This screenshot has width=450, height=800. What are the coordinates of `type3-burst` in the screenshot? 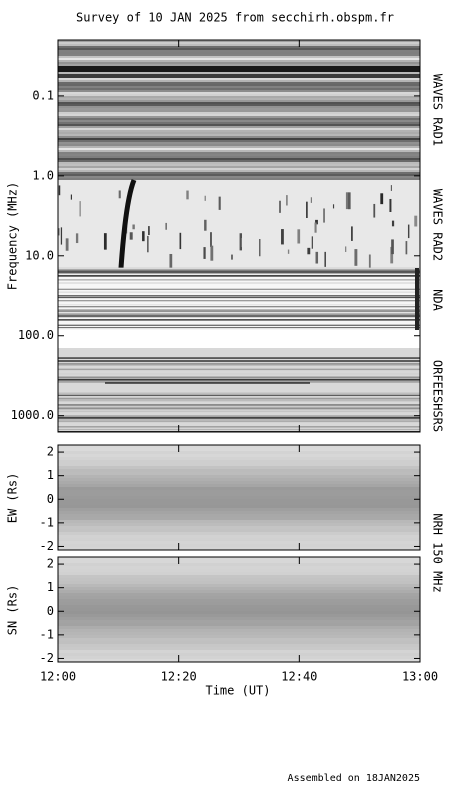 It's located at (127, 224).